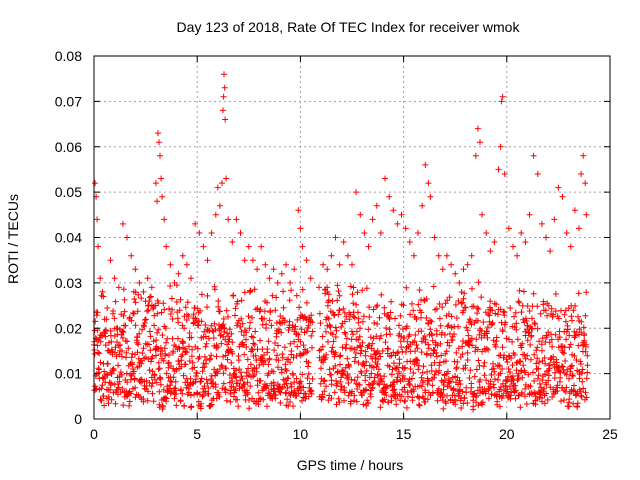 The width and height of the screenshot is (640, 480). What do you see at coordinates (350, 465) in the screenshot?
I see `x-axis-label: GPS time / hours` at bounding box center [350, 465].